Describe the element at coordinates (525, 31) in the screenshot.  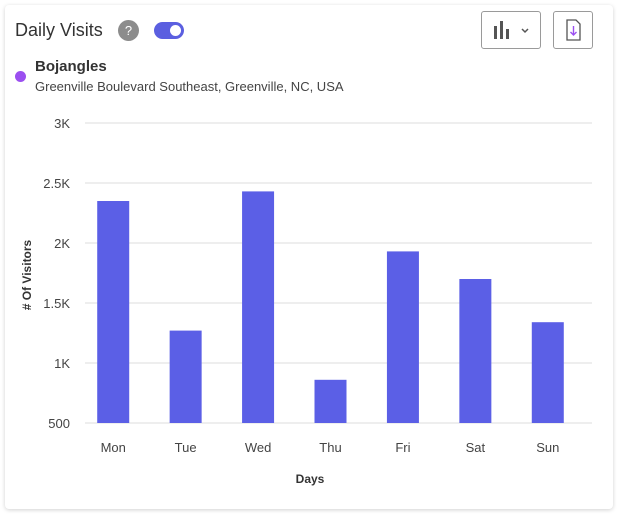
I see `chevron-down-icon` at that location.